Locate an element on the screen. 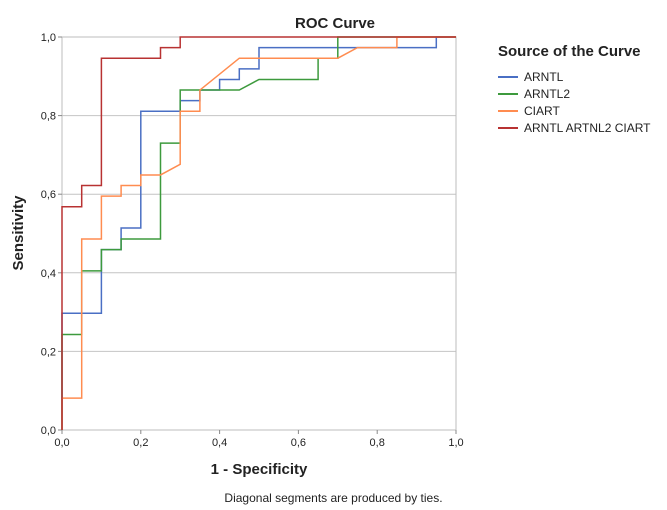 This screenshot has height=510, width=667. y-tick-label: 0,8 is located at coordinates (48, 117).